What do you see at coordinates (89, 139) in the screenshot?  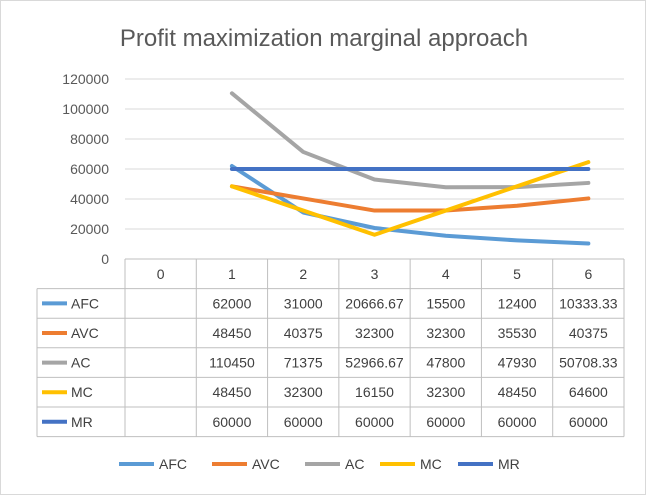 I see `y-tick-label: 80000` at bounding box center [89, 139].